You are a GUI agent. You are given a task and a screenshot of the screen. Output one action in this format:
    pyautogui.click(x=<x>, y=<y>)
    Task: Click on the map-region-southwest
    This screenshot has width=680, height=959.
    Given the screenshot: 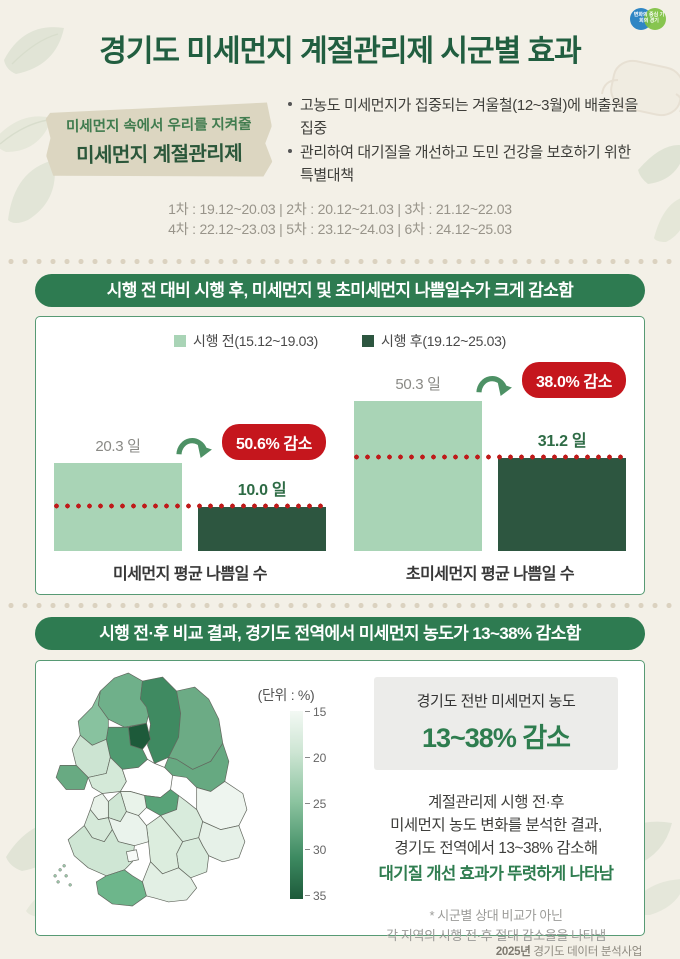 What is the action you would take?
    pyautogui.click(x=101, y=850)
    